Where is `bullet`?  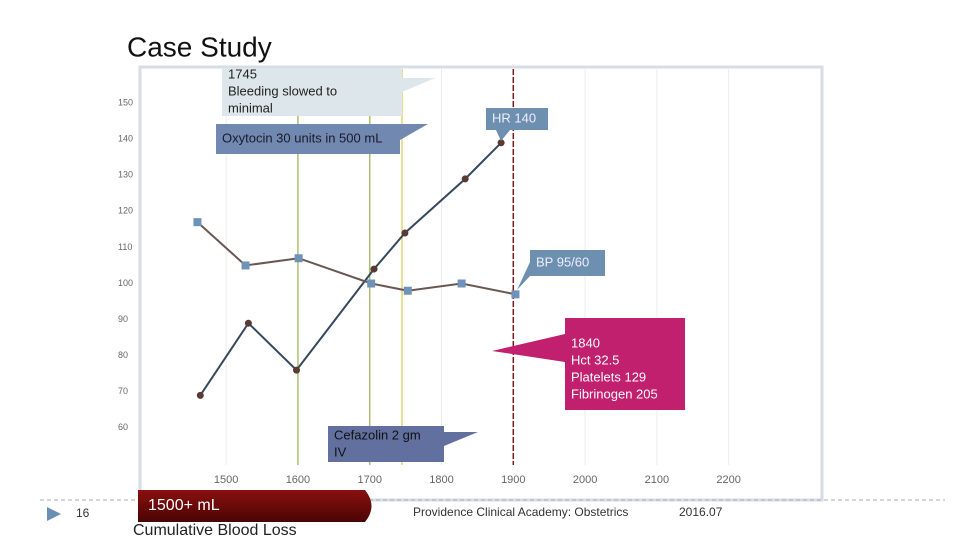 bullet is located at coordinates (54, 514).